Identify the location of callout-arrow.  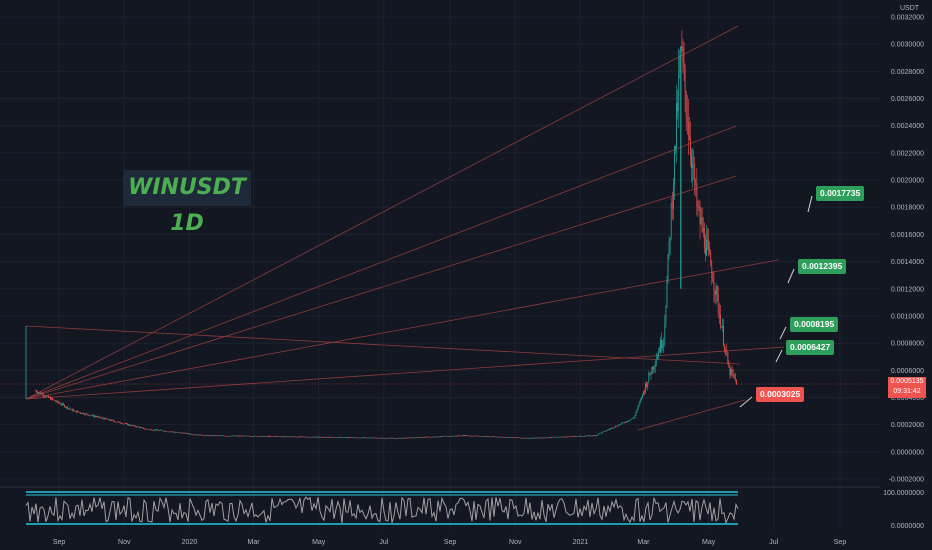
(810, 204).